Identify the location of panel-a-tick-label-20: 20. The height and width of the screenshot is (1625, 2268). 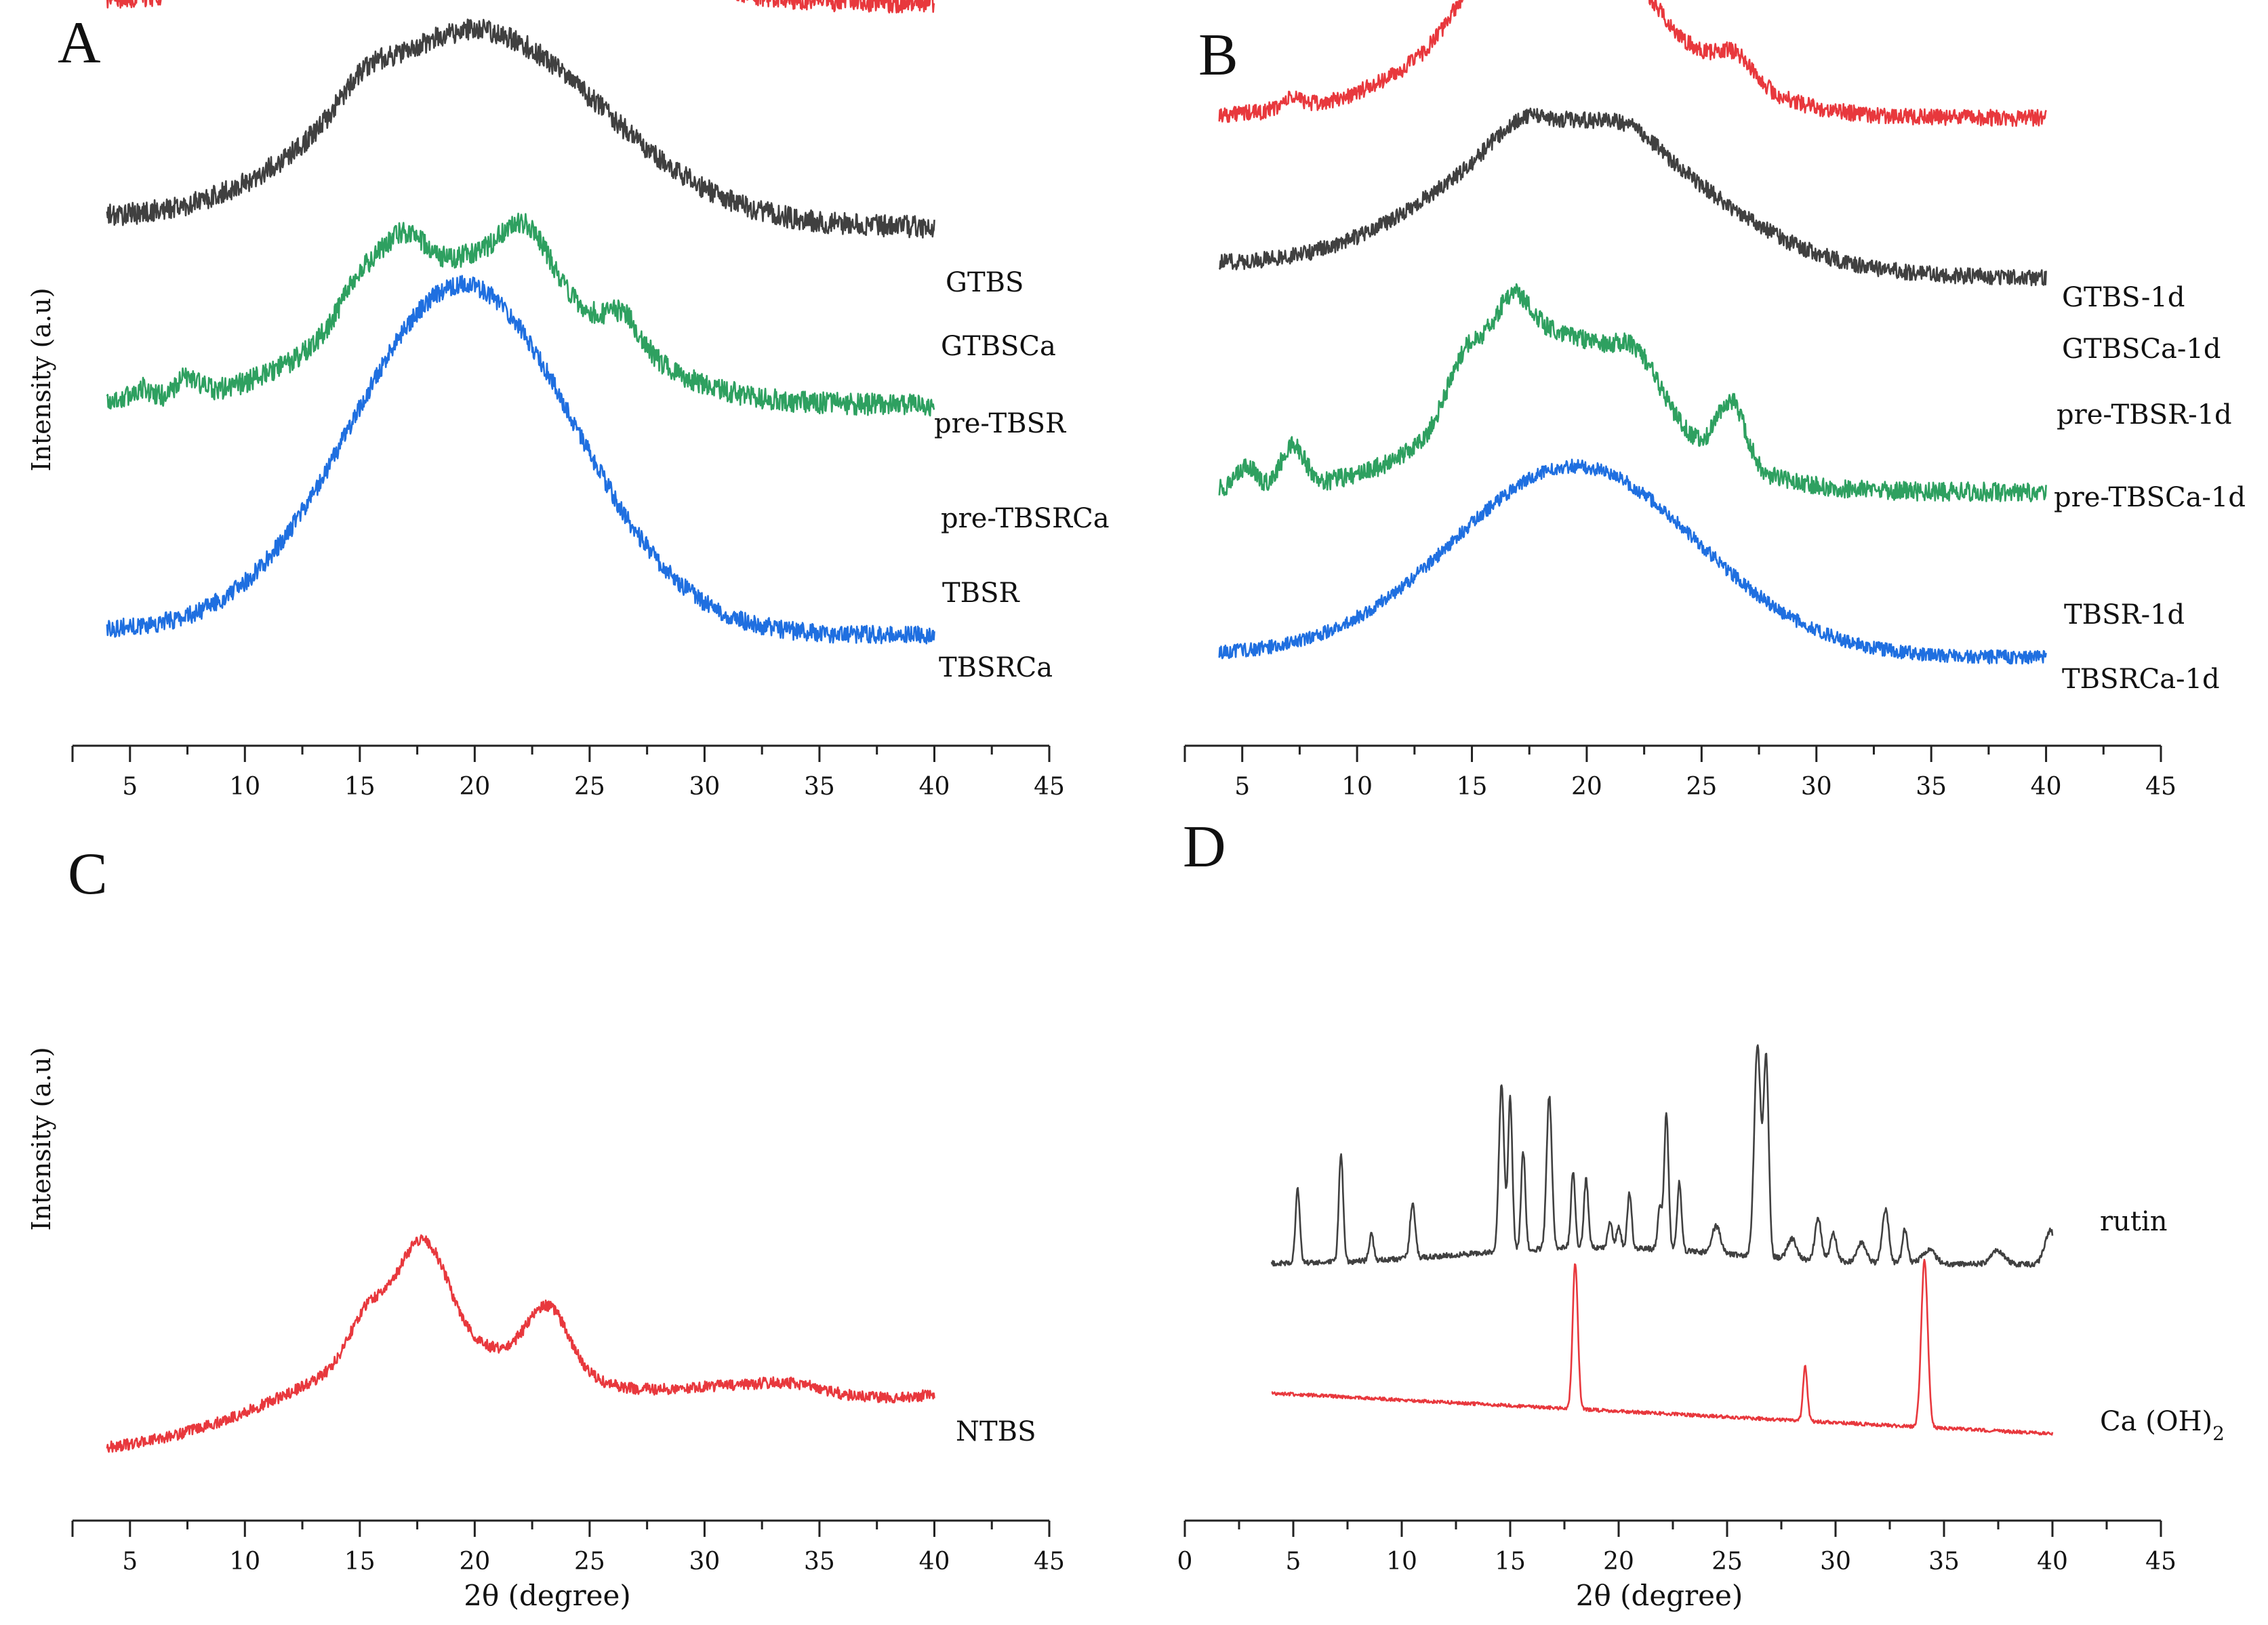
(474, 787).